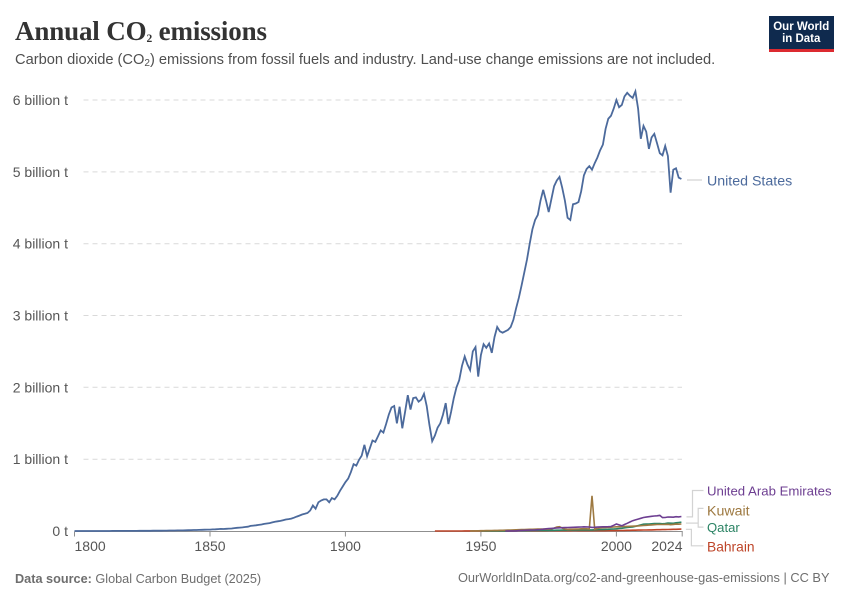 The height and width of the screenshot is (600, 850). I want to click on svg-text: 3 billion t, so click(40, 316).